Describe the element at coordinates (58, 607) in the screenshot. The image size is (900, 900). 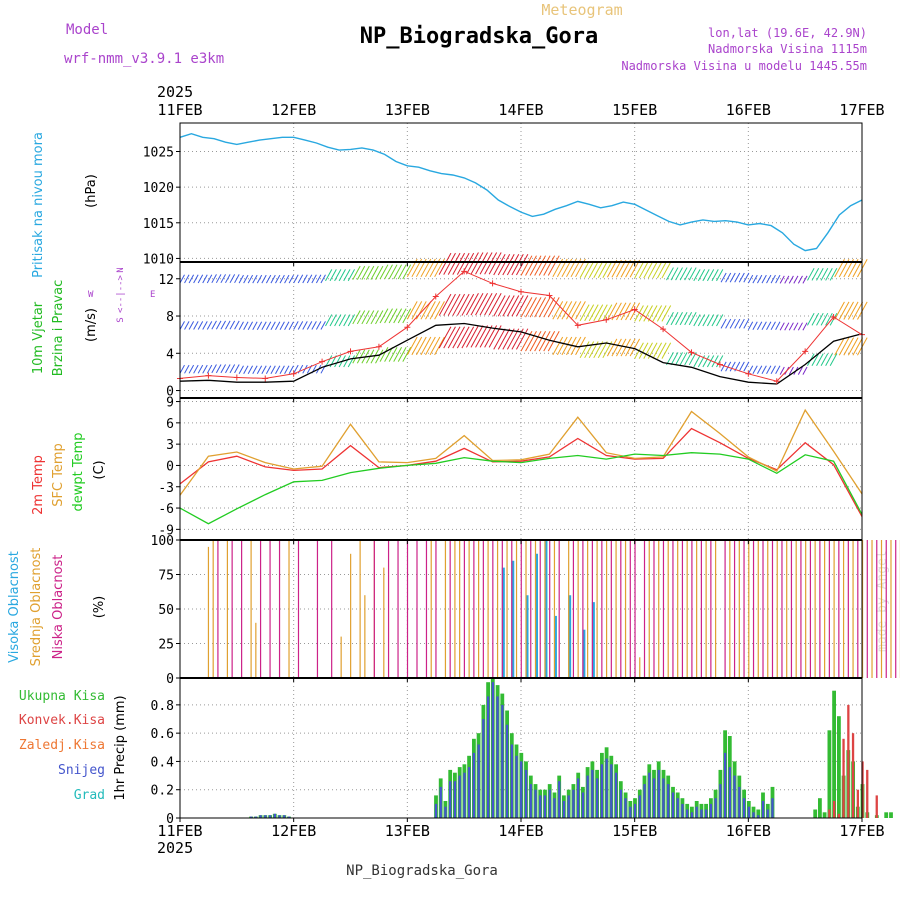
I see `cloud-label-3: Niska Oblacnost` at that location.